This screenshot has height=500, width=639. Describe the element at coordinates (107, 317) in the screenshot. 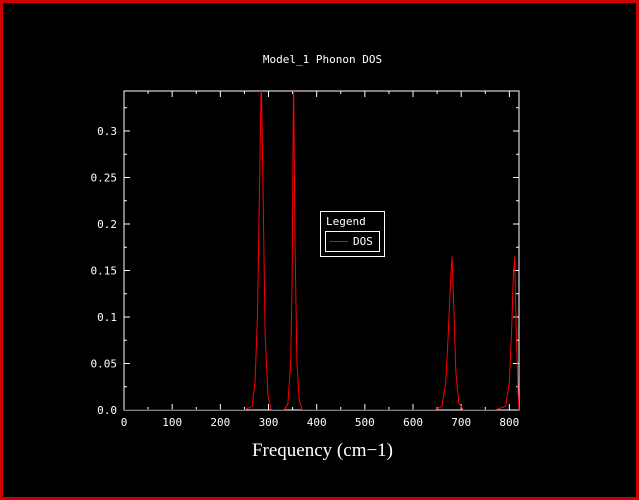

I see `svg-text: 0.1` at that location.